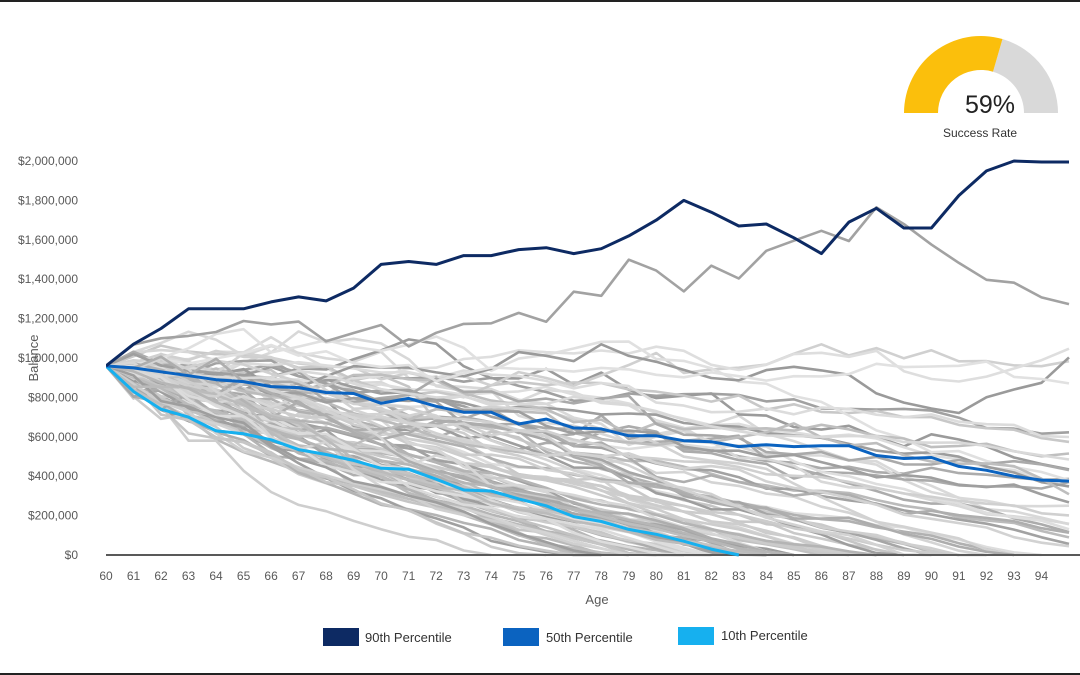 This screenshot has height=675, width=1080. What do you see at coordinates (409, 576) in the screenshot?
I see `x-tick-label: 71` at bounding box center [409, 576].